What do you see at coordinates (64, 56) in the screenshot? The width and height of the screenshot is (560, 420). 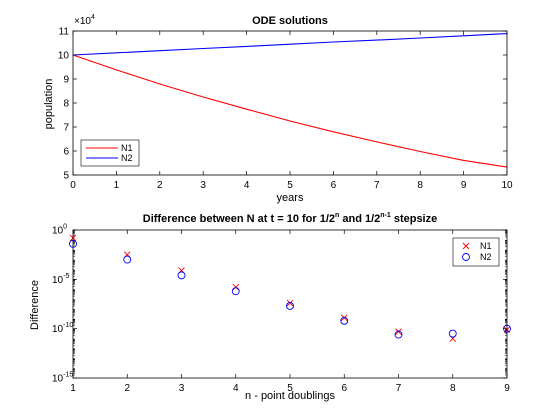 I see `top-ytick-label: 10` at bounding box center [64, 56].